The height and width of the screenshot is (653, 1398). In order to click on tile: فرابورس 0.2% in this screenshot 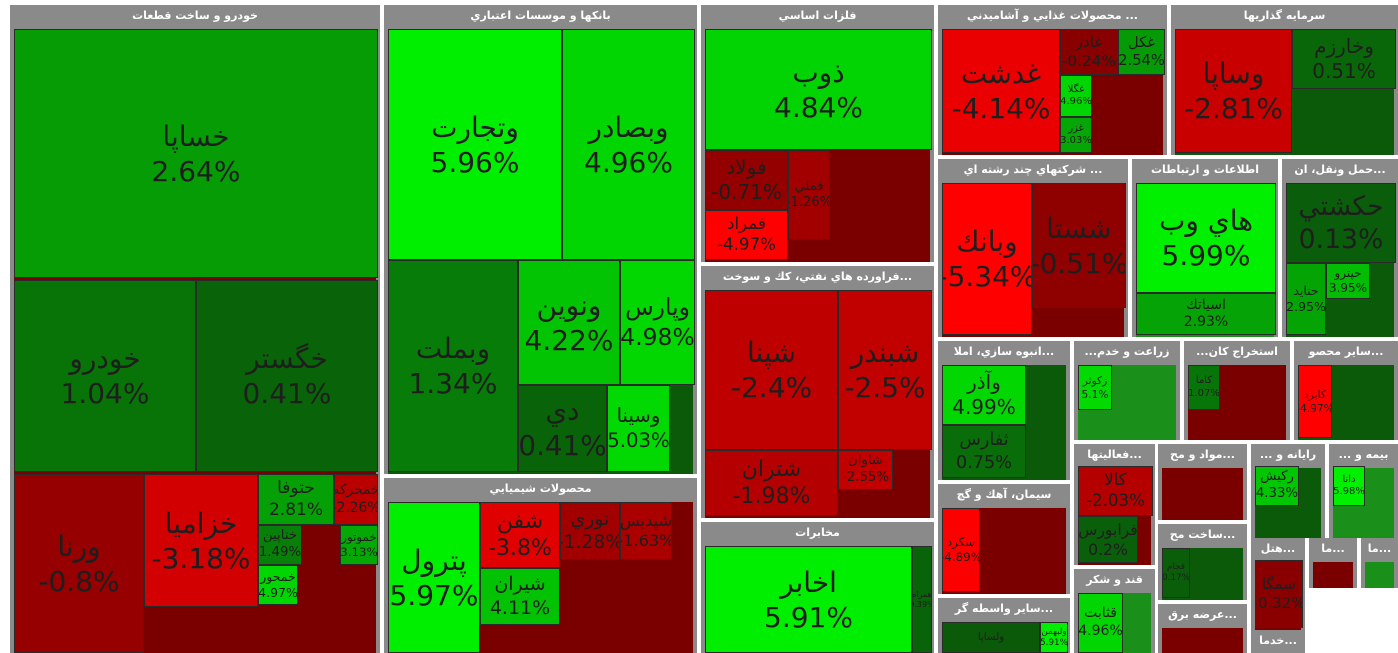, I will do `click(1108, 539)`.